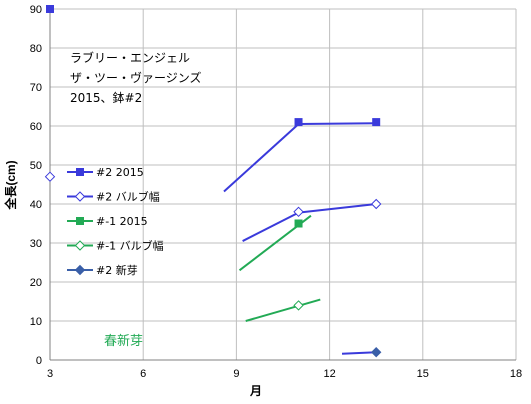 Image resolution: width=531 pixels, height=404 pixels. I want to click on legend-label: #-1 バルブ幅, so click(130, 246).